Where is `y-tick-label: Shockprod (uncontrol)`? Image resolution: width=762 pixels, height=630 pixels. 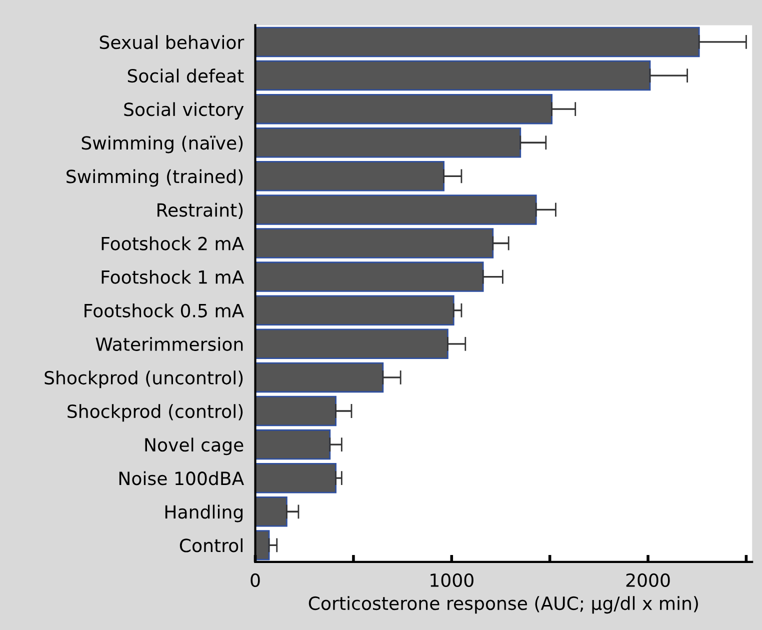
y-tick-label: Shockprod (uncontrol) is located at coordinates (143, 379).